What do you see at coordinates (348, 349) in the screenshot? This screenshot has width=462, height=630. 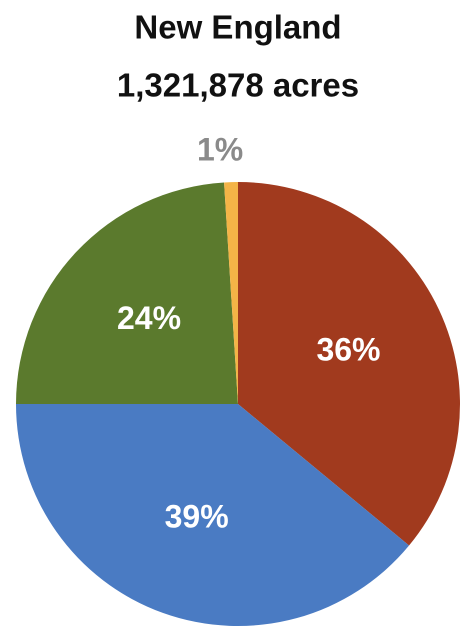 I see `slice-label: 36%` at bounding box center [348, 349].